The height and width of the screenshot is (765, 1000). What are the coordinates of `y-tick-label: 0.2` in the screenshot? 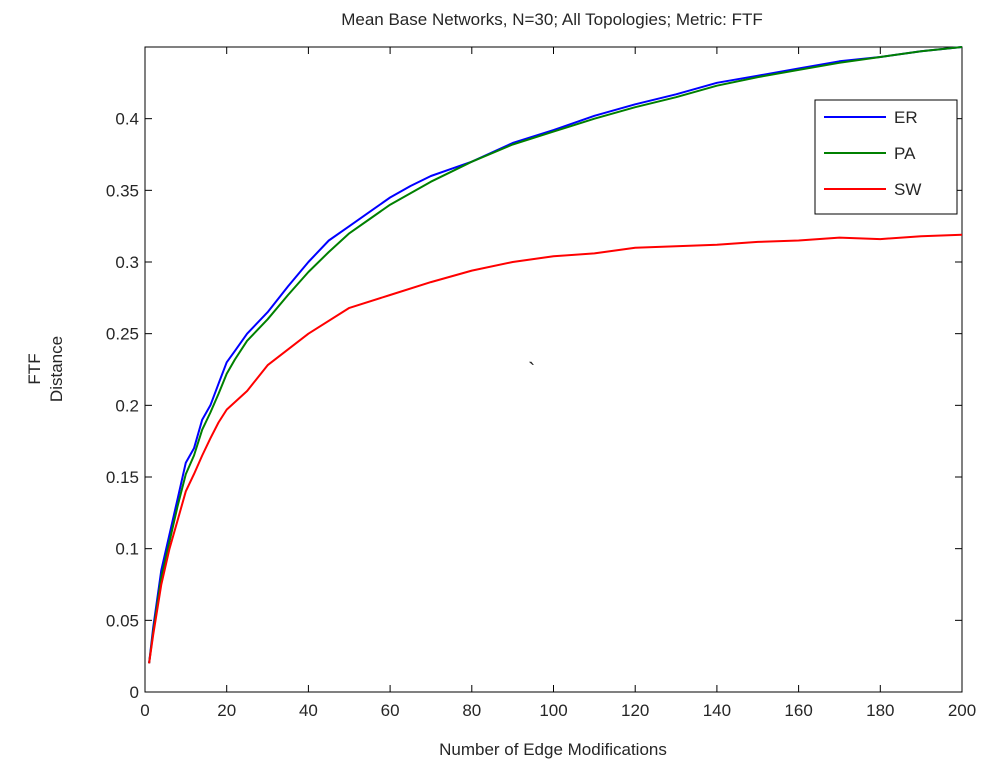 It's located at (127, 405).